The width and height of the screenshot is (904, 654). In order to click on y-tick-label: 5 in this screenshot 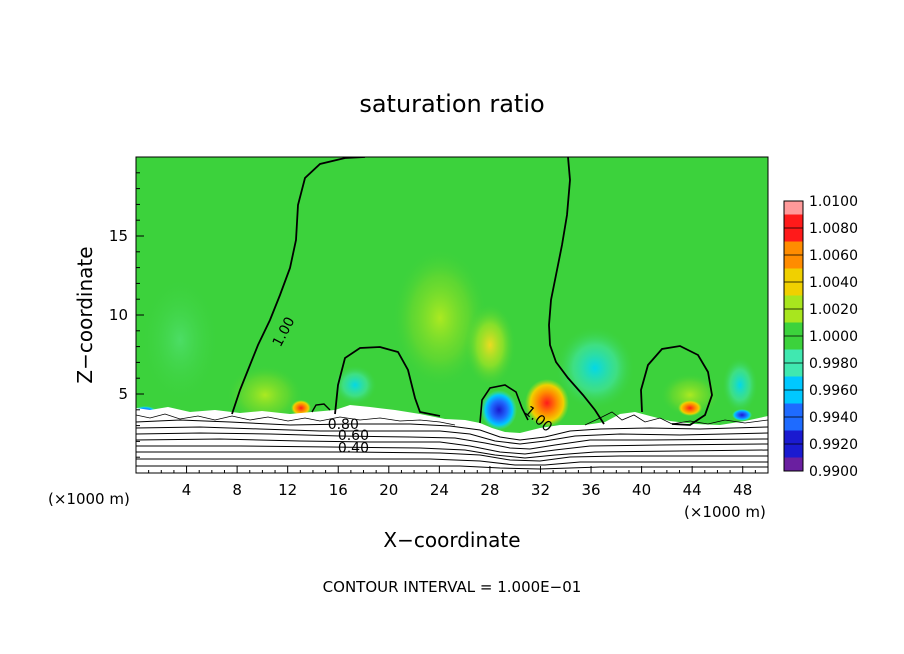, I will do `click(123, 394)`.